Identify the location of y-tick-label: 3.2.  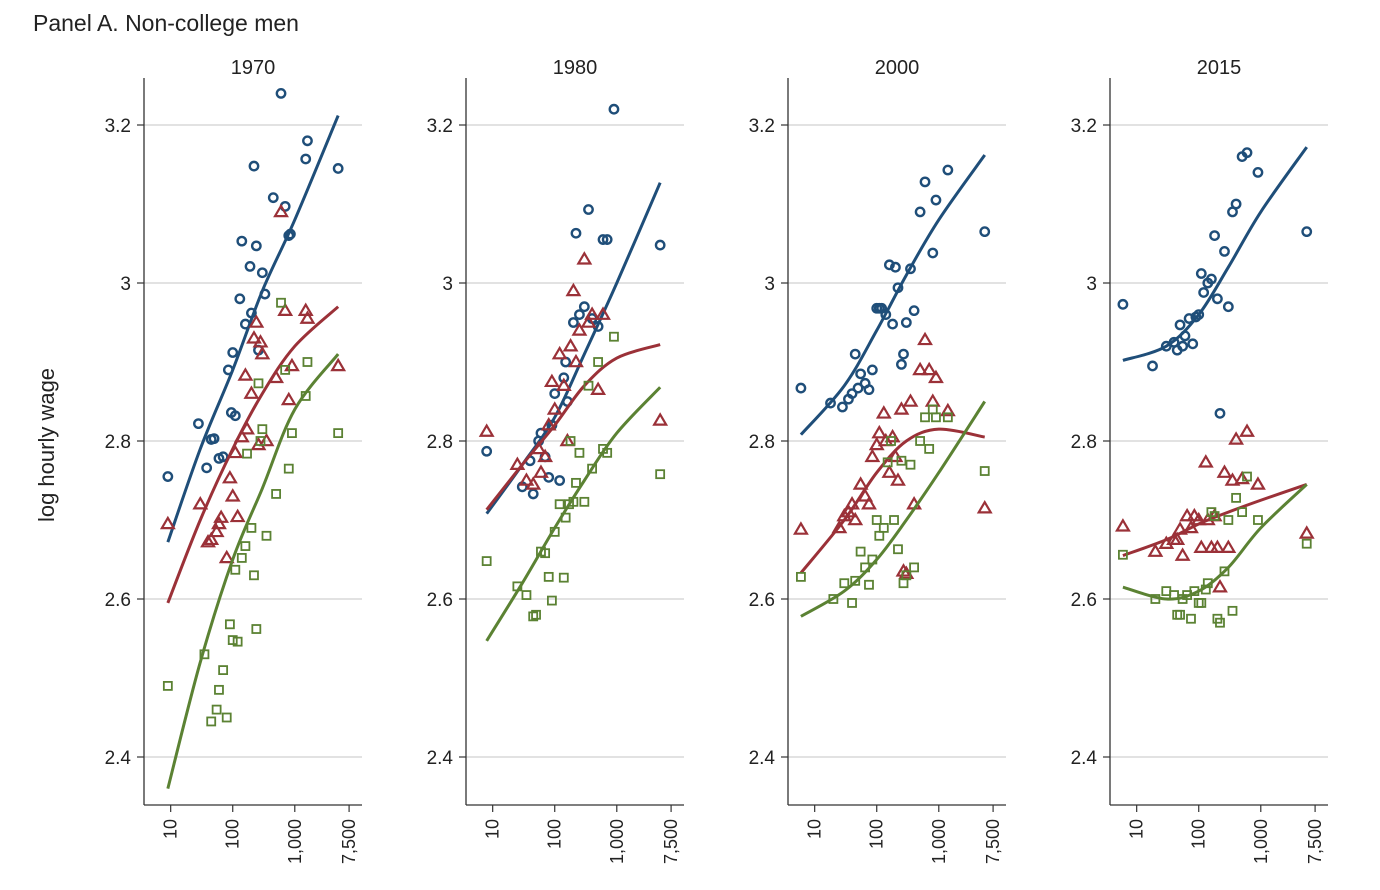
(1084, 126).